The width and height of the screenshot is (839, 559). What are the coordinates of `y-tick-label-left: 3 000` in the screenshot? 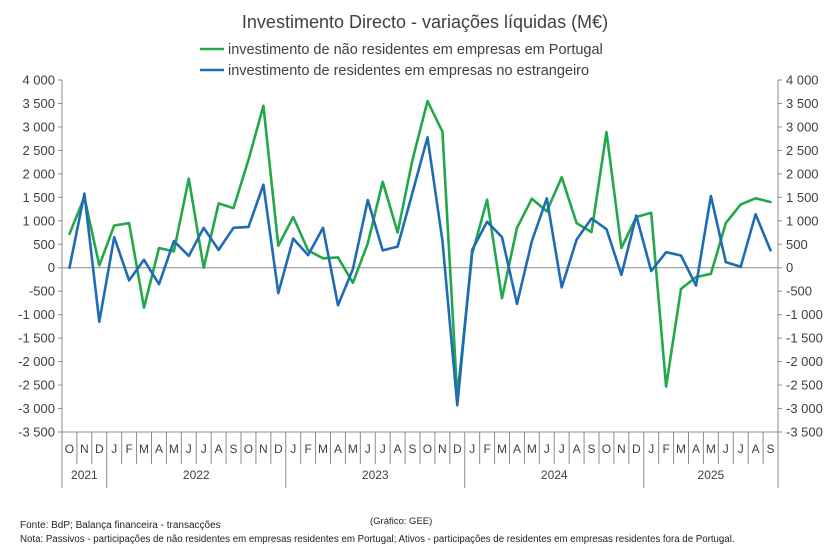 It's located at (38, 126).